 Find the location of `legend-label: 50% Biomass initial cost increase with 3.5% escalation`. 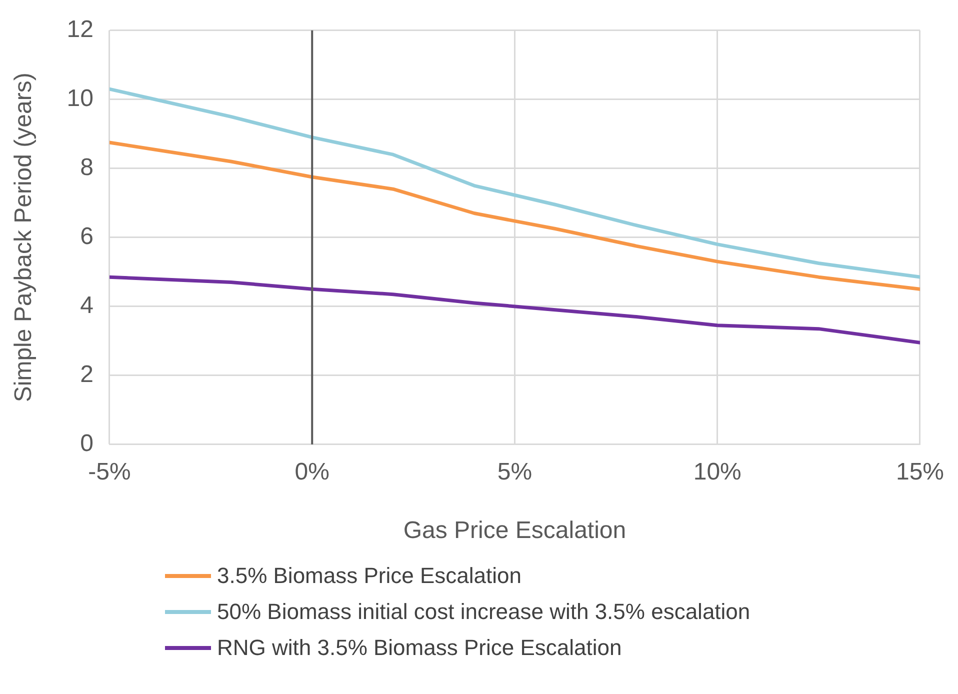

legend-label: 50% Biomass initial cost increase with 3.5% escalation is located at coordinates (483, 612).